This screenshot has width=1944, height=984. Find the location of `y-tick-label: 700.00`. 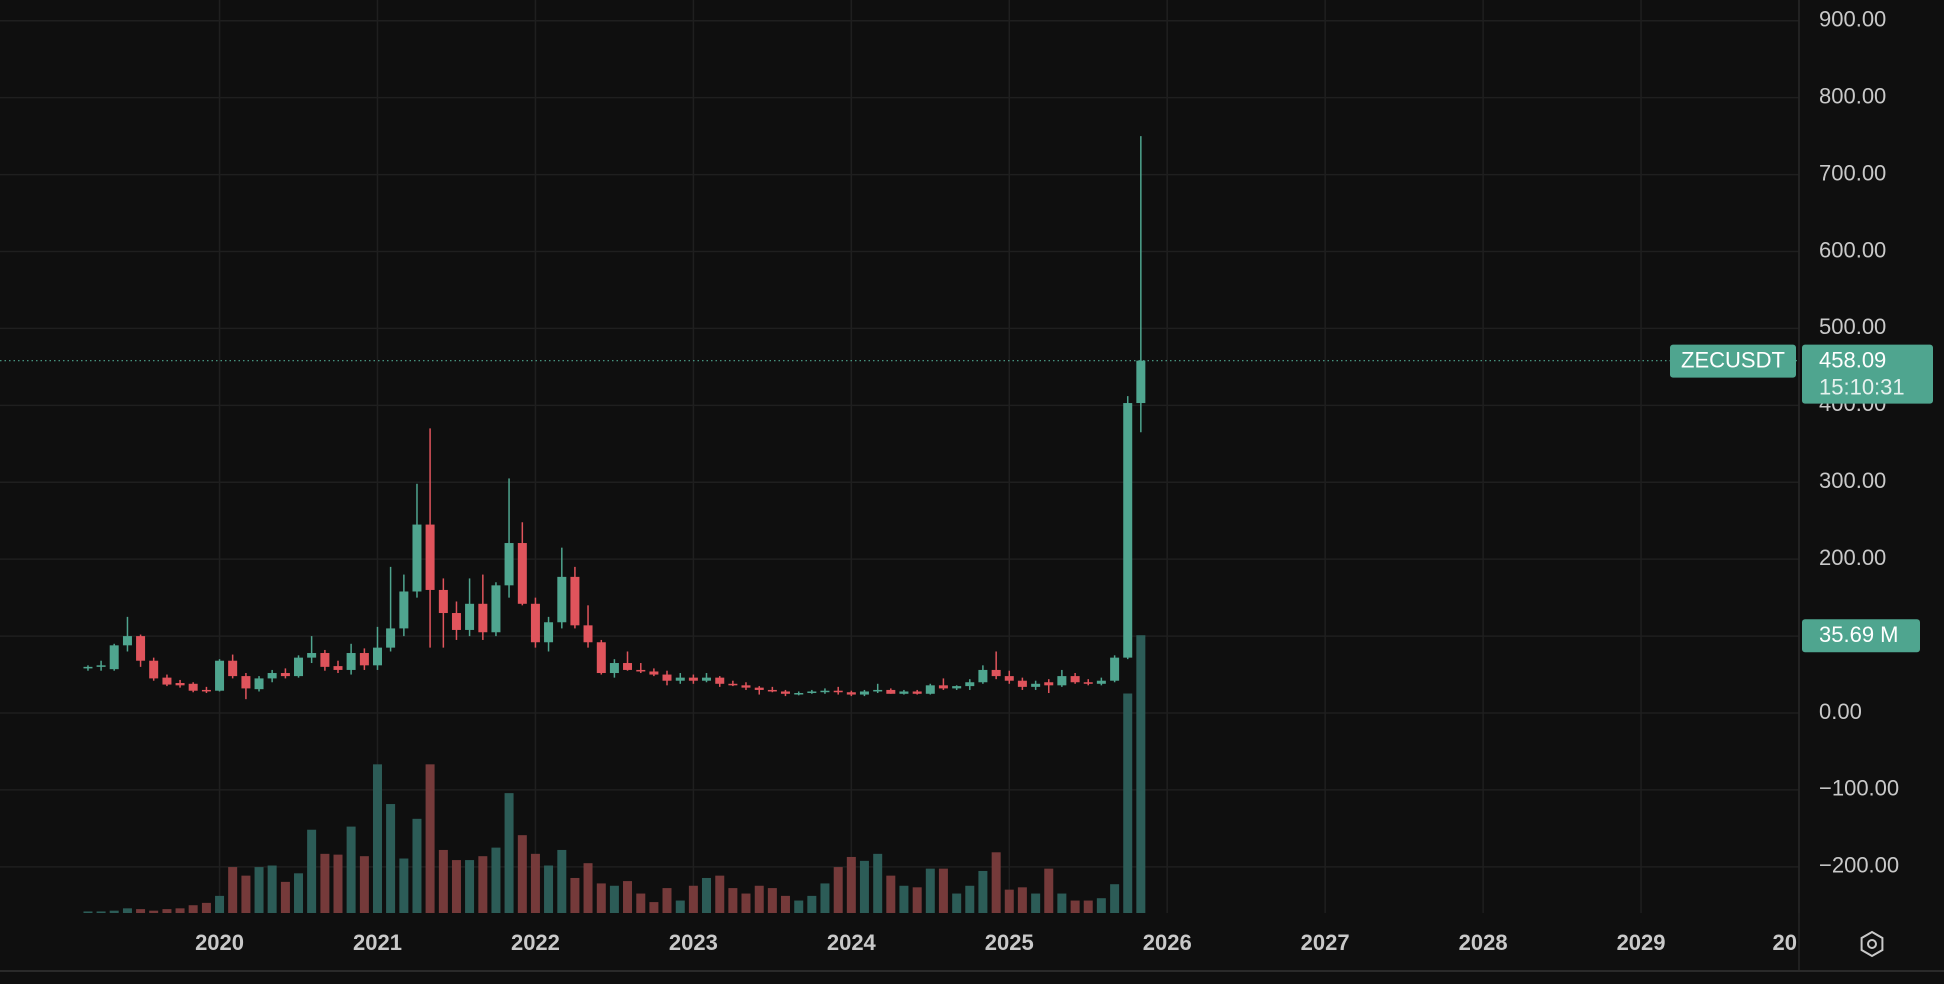

y-tick-label: 700.00 is located at coordinates (1852, 172).